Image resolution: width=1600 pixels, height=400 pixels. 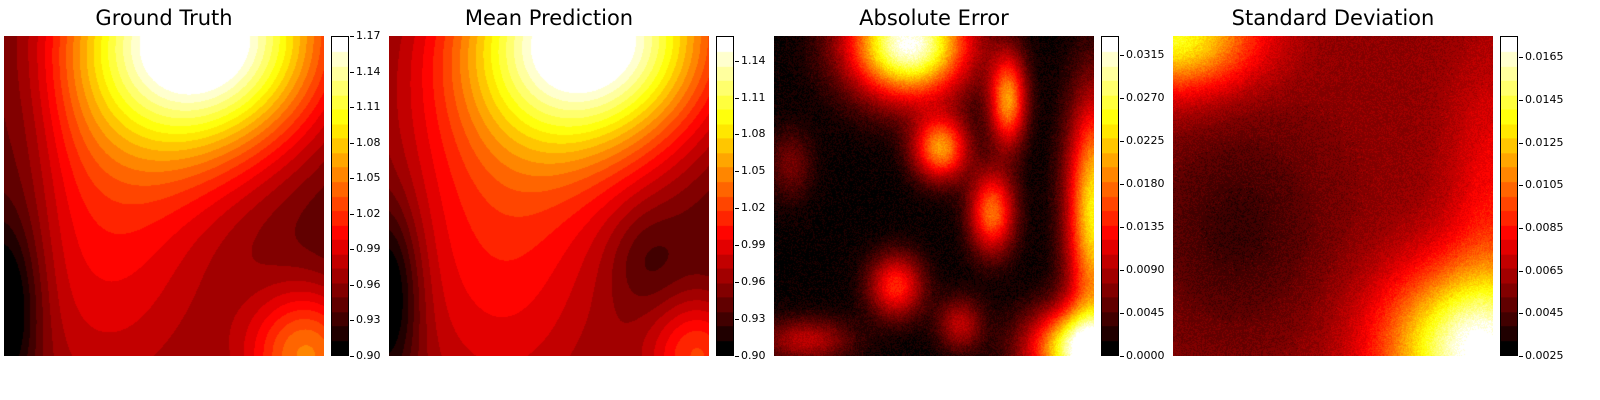 What do you see at coordinates (1544, 270) in the screenshot?
I see `colorbar-tick-label: 0.0065` at bounding box center [1544, 270].